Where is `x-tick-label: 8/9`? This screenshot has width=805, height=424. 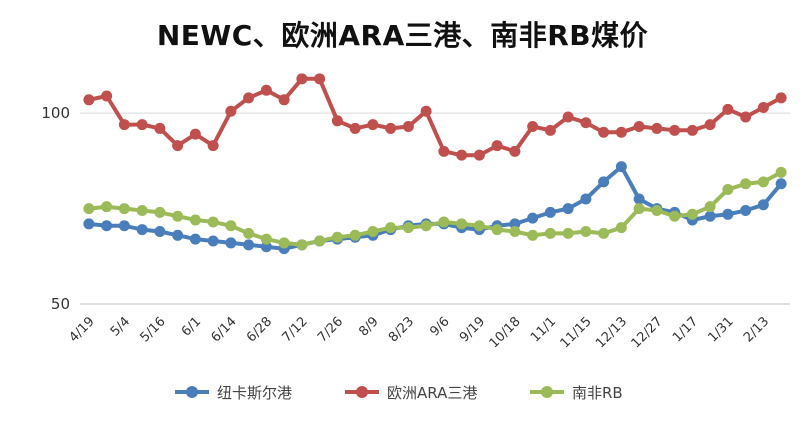 x-tick-label: 8/9 is located at coordinates (368, 326).